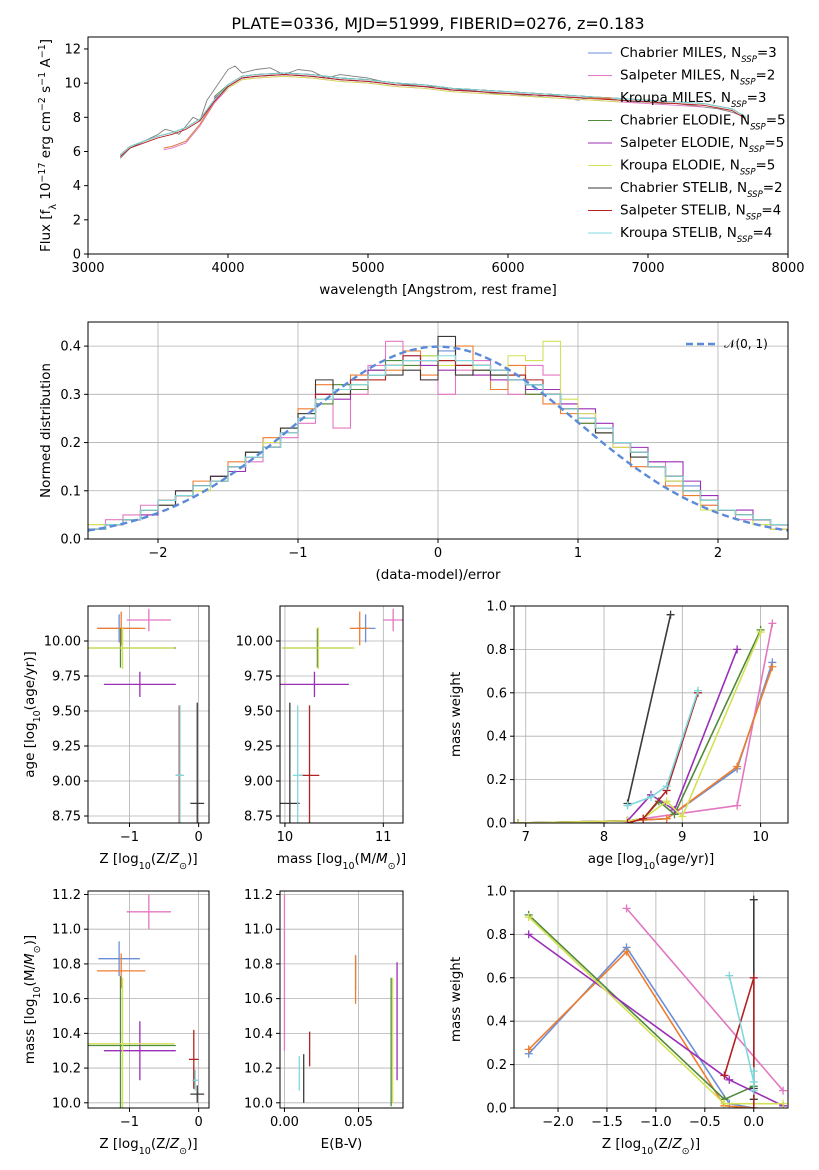 Image resolution: width=819 pixels, height=1170 pixels. What do you see at coordinates (258, 747) in the screenshot?
I see `y-tick-label: 9.25` at bounding box center [258, 747].